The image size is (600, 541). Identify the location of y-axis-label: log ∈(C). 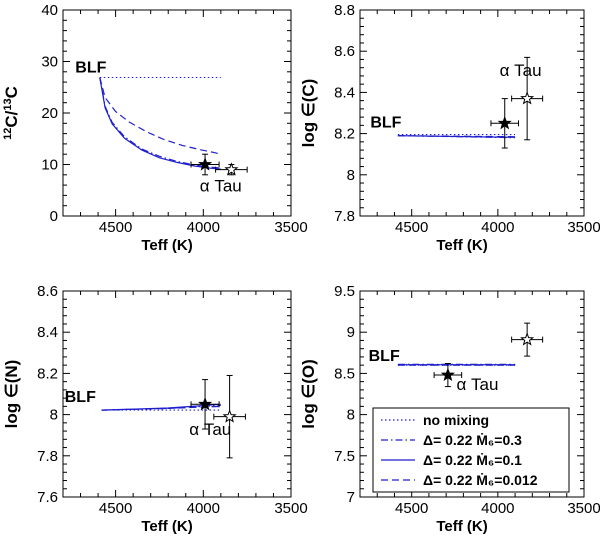
(308, 113).